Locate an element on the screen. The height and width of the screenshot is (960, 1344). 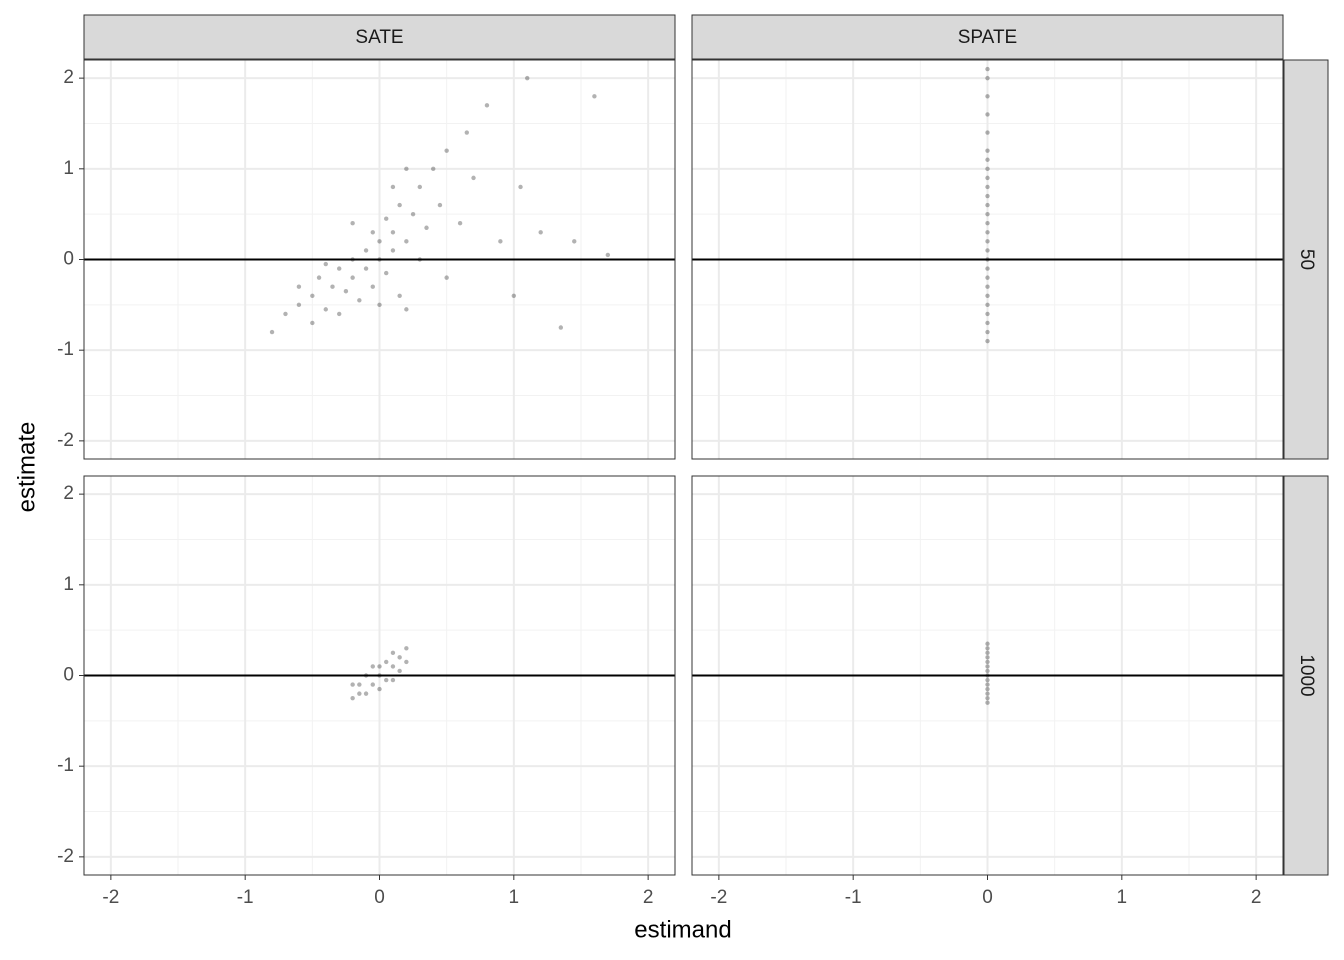
strip-label: 50 is located at coordinates (1306, 259).